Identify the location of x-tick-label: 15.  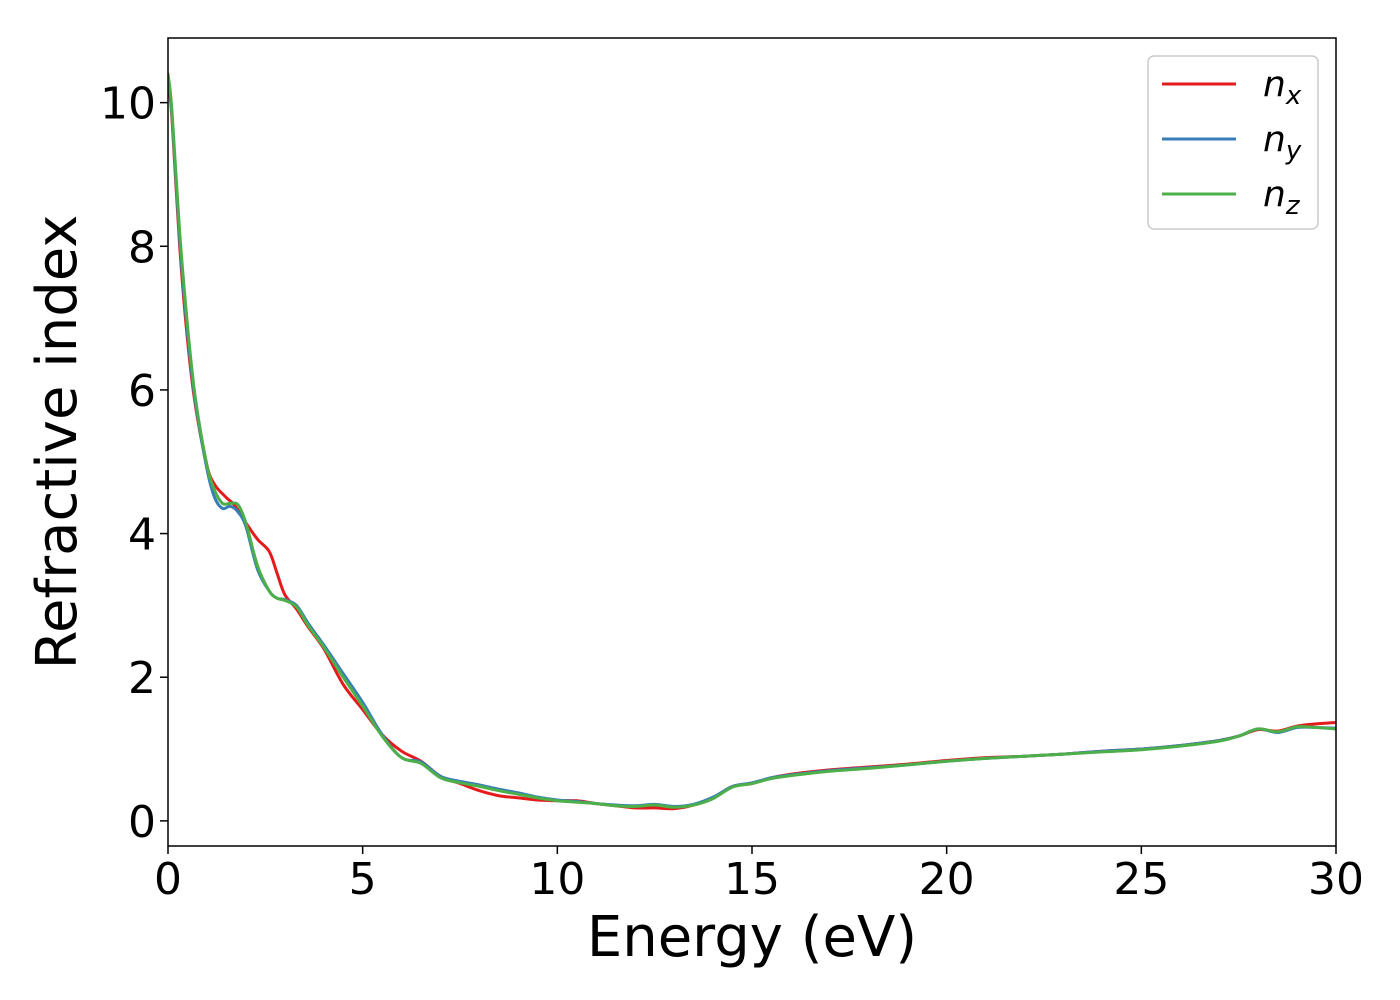
(752, 879).